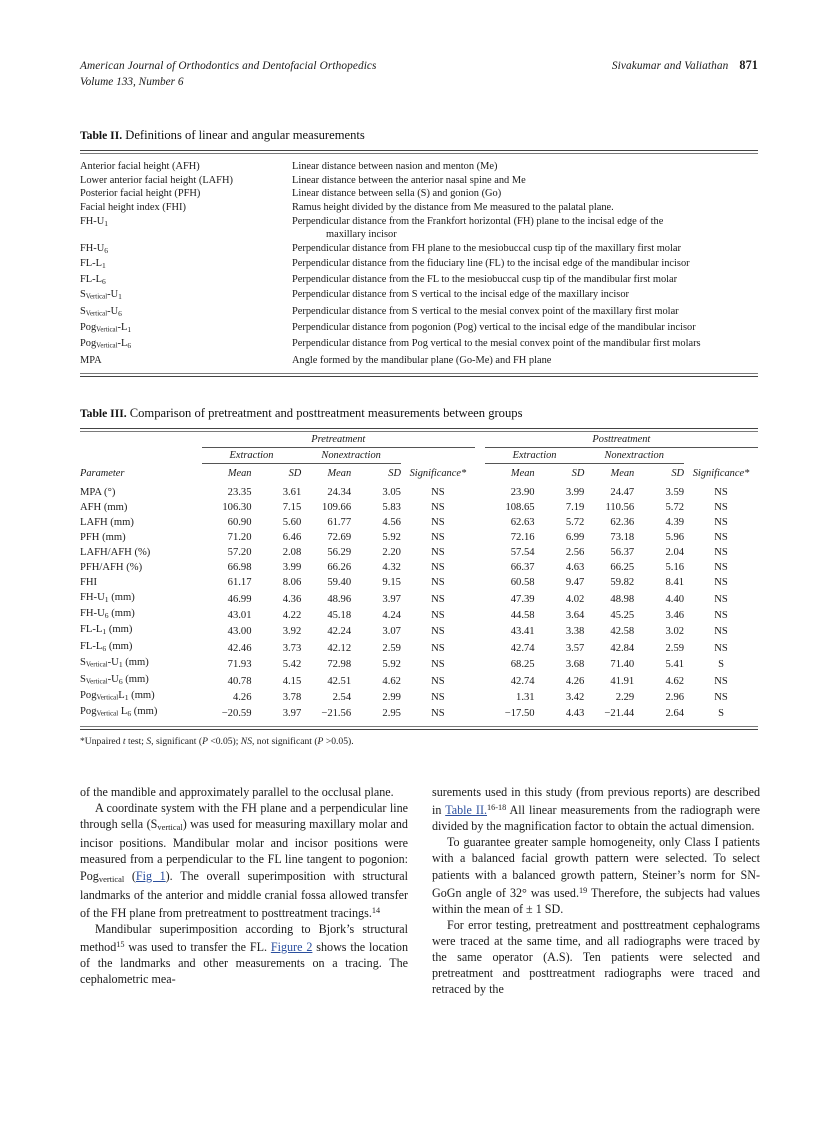 The width and height of the screenshot is (838, 1122). What do you see at coordinates (114, 679) in the screenshot?
I see `cell-parameter: SVertical-U6 (mm)` at bounding box center [114, 679].